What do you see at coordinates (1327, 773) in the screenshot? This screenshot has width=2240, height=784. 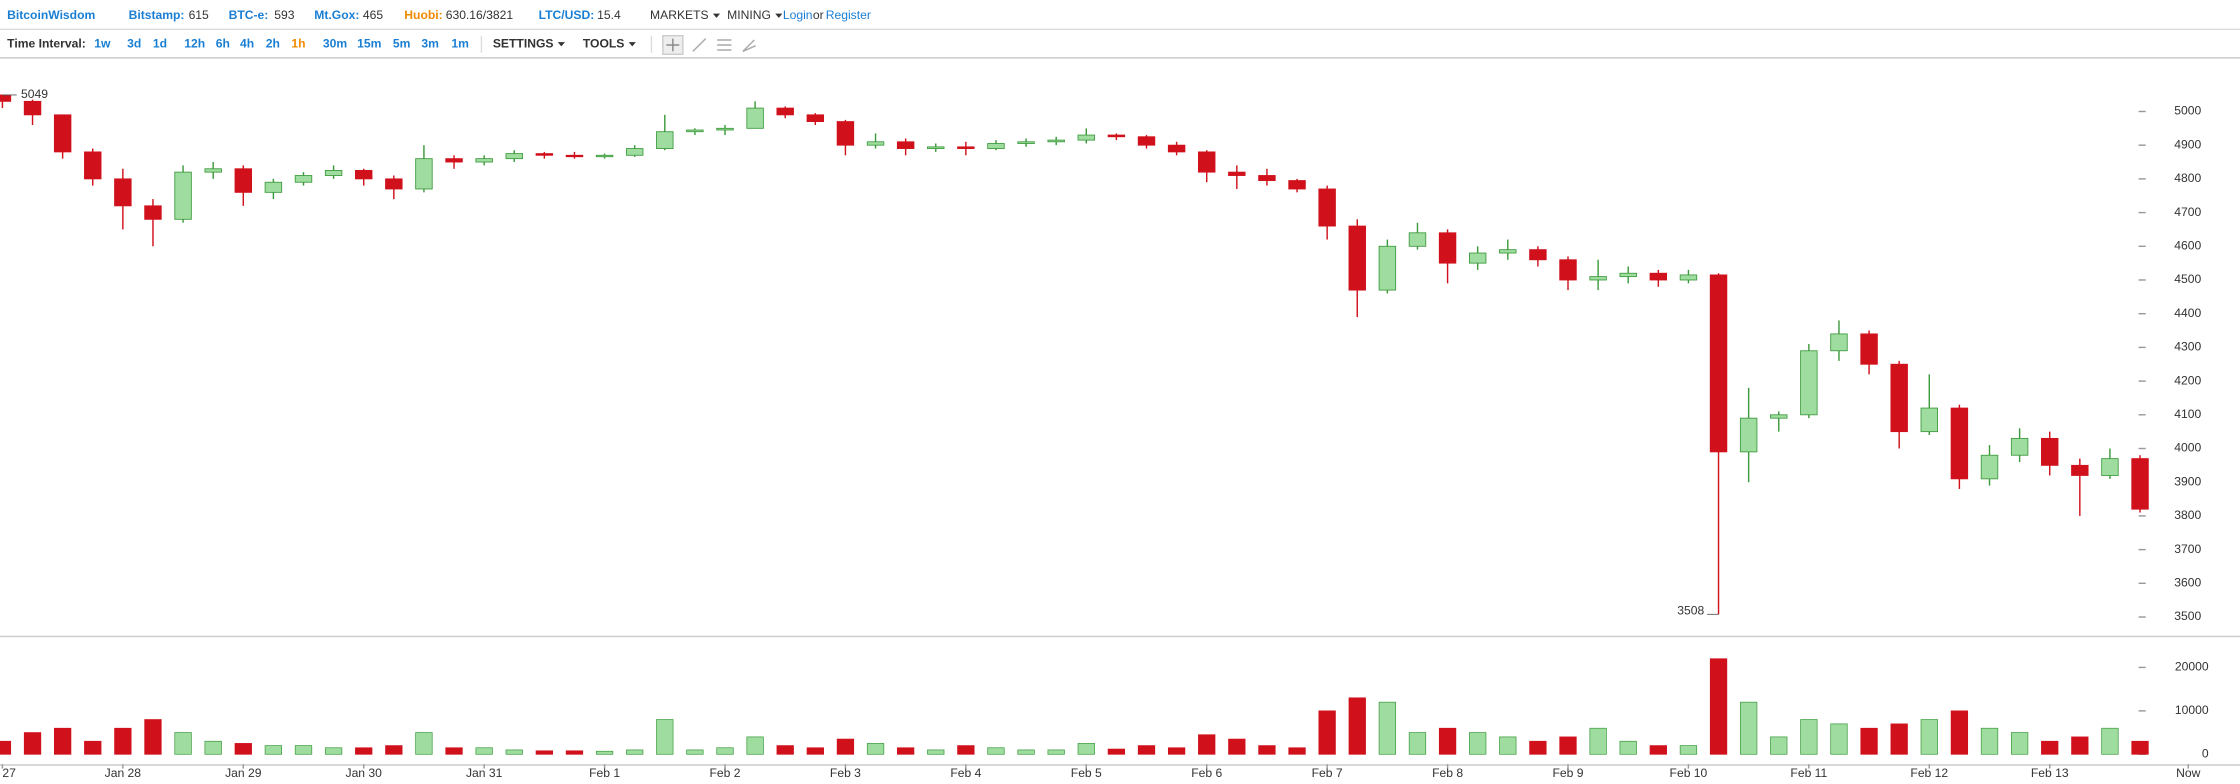 I see `x-tick-label: Feb 7` at bounding box center [1327, 773].